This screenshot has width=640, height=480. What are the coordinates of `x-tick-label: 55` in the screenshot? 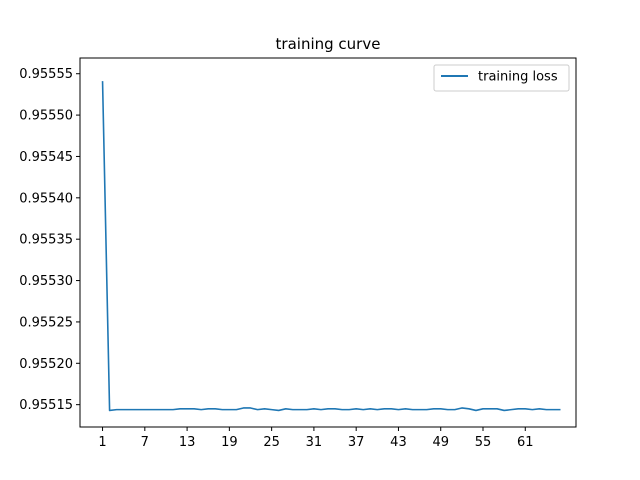 It's located at (483, 442).